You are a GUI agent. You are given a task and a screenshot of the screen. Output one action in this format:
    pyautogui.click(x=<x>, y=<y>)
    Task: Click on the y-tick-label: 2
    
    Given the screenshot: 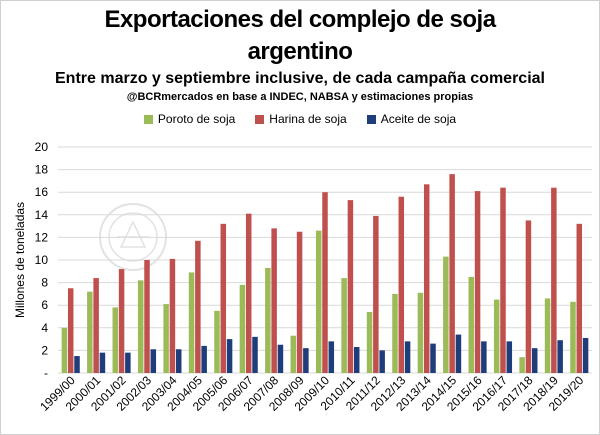 What is the action you would take?
    pyautogui.click(x=44, y=350)
    